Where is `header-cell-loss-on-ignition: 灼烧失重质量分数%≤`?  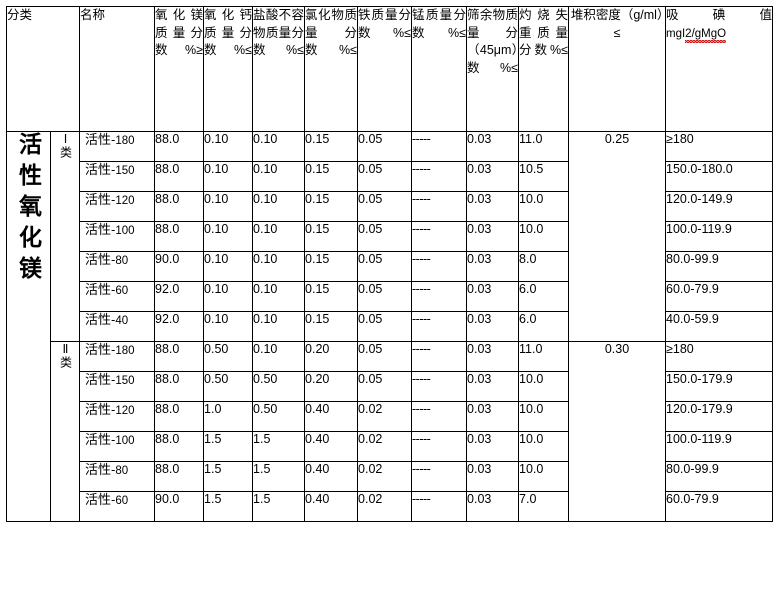
header-cell-loss-on-ignition: 灼烧失重质量分数%≤ is located at coordinates (544, 69).